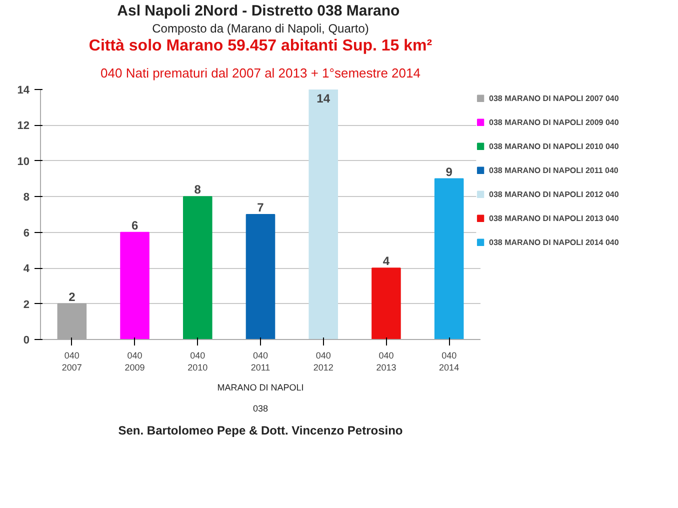 This screenshot has height=508, width=678. I want to click on text: MARANO DI NAPOLI, so click(260, 387).